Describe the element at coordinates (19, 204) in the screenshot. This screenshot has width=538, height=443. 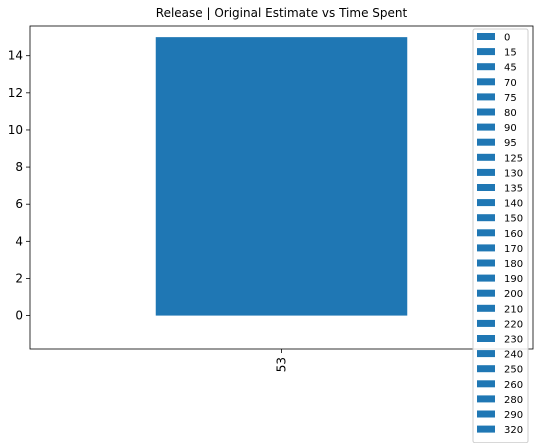
I see `y-tick-label: 6` at that location.